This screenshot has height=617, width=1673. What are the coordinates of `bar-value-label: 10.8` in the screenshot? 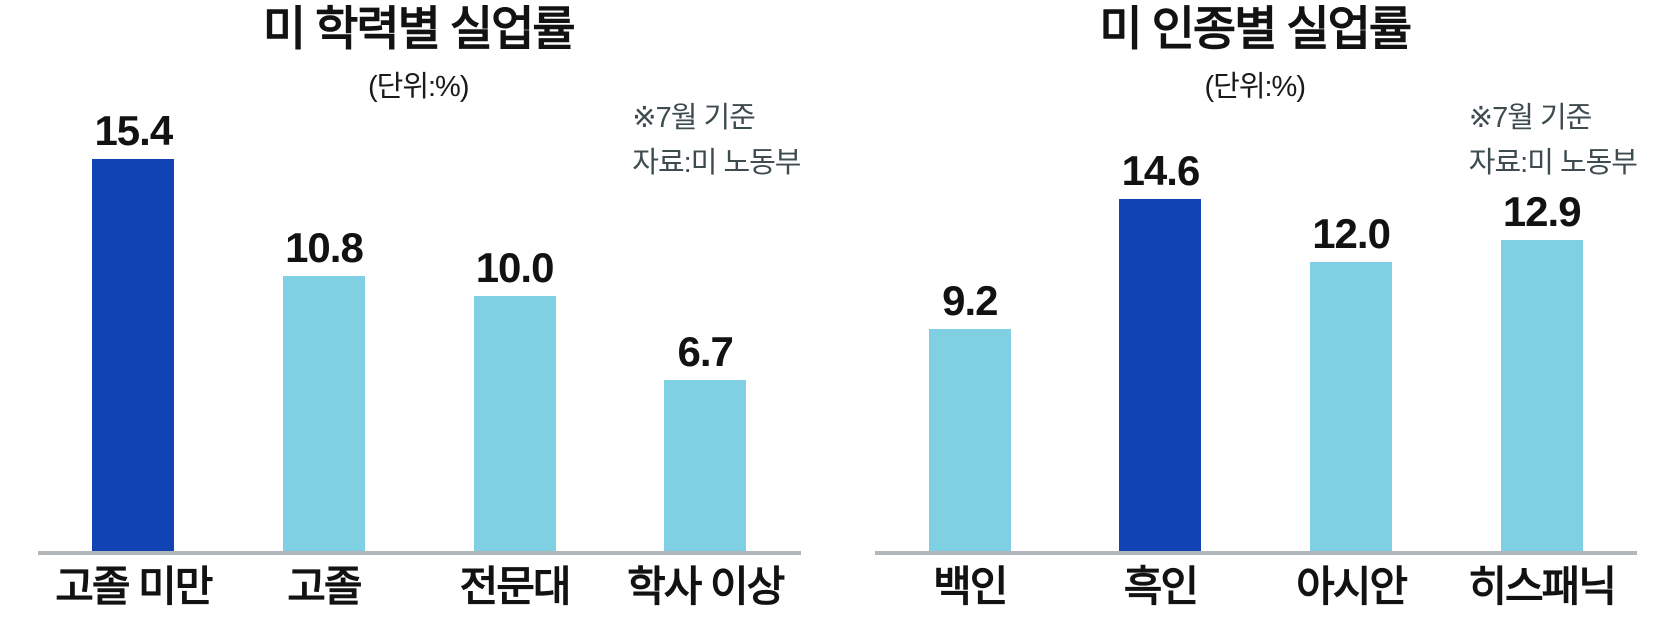 It's located at (324, 247).